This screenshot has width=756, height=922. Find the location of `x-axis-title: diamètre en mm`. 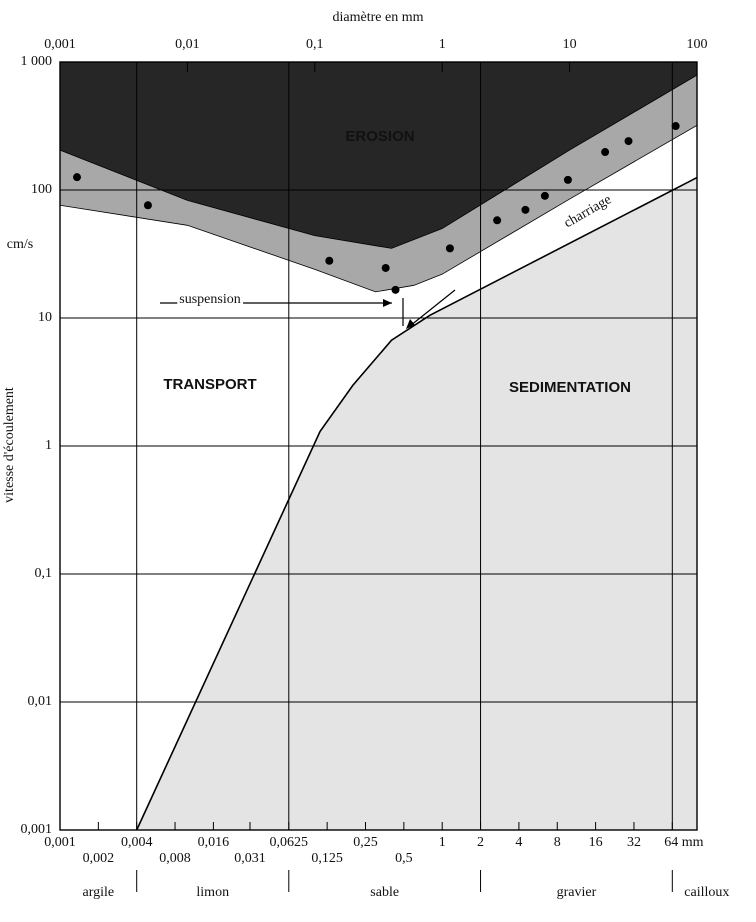

x-axis-title: diamètre en mm is located at coordinates (378, 17).